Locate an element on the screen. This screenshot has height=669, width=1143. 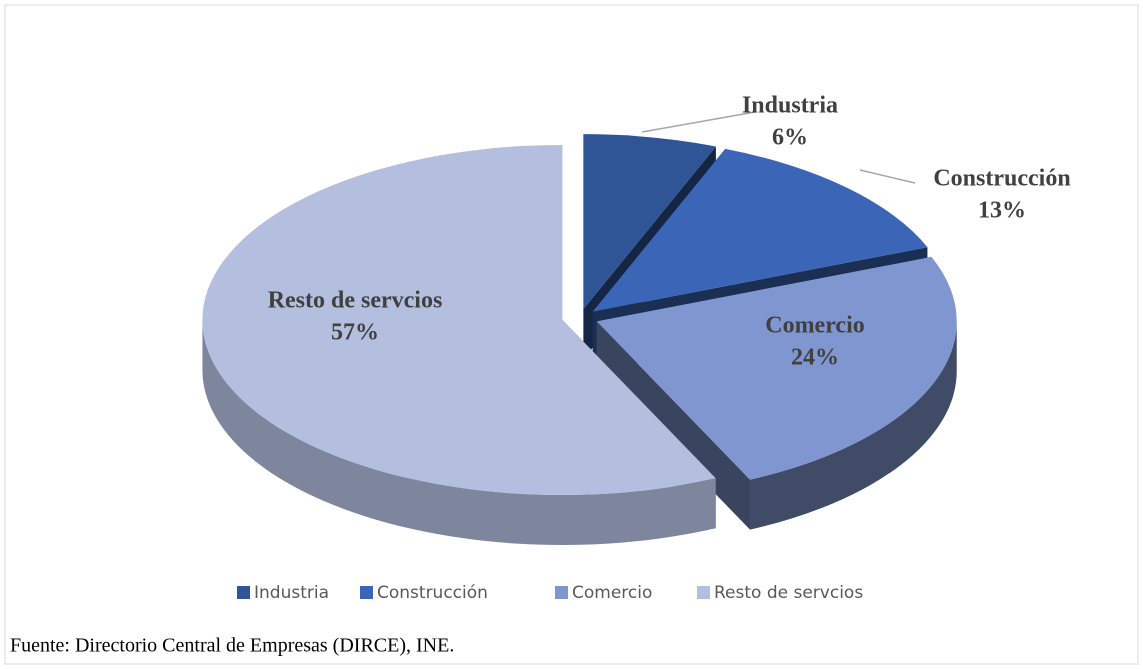
data-label-name: Industria is located at coordinates (790, 106).